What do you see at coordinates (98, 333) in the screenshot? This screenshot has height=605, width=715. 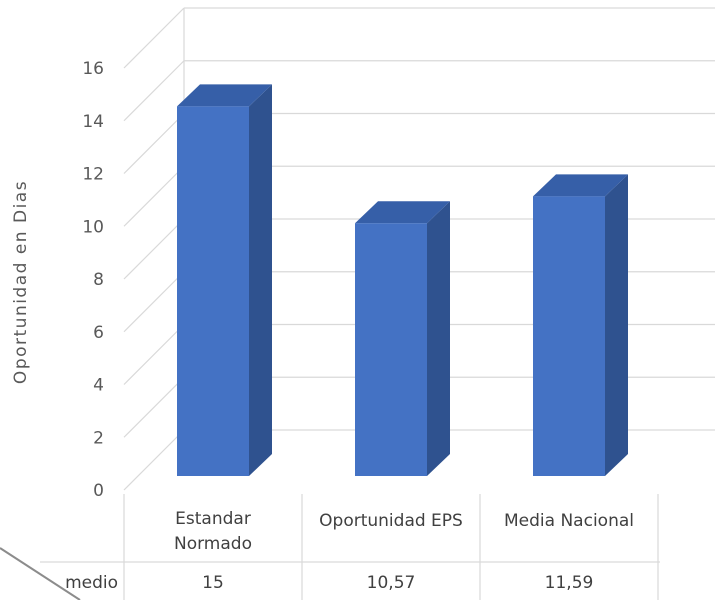 I see `y-tick-label: 6` at bounding box center [98, 333].